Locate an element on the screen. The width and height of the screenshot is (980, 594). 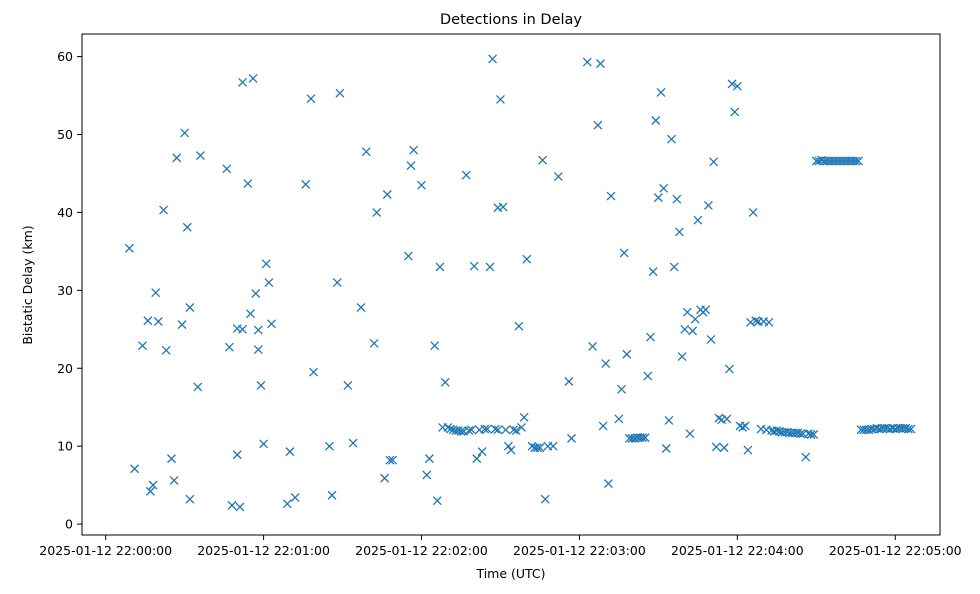
y-tick-label: 40 is located at coordinates (65, 212).